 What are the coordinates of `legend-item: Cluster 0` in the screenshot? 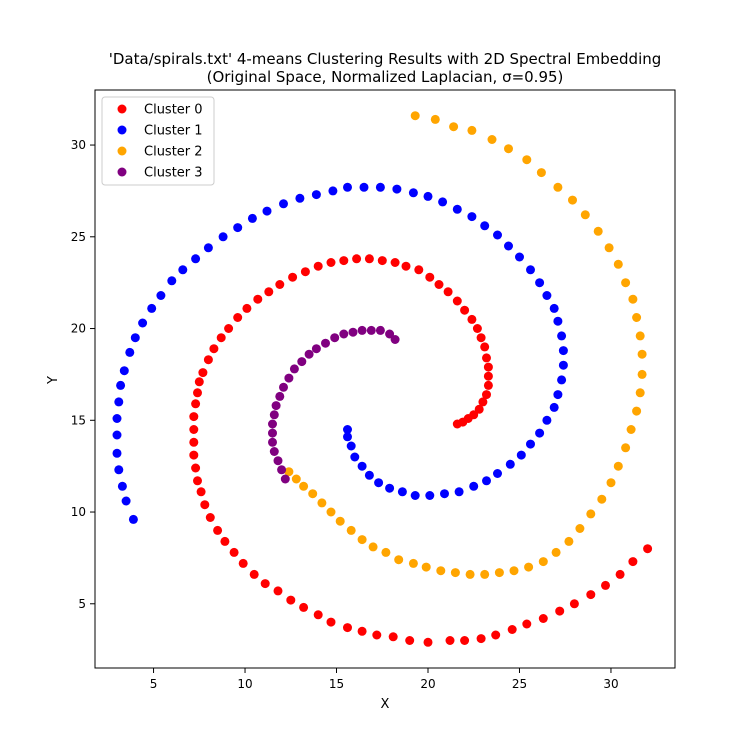 It's located at (160, 110).